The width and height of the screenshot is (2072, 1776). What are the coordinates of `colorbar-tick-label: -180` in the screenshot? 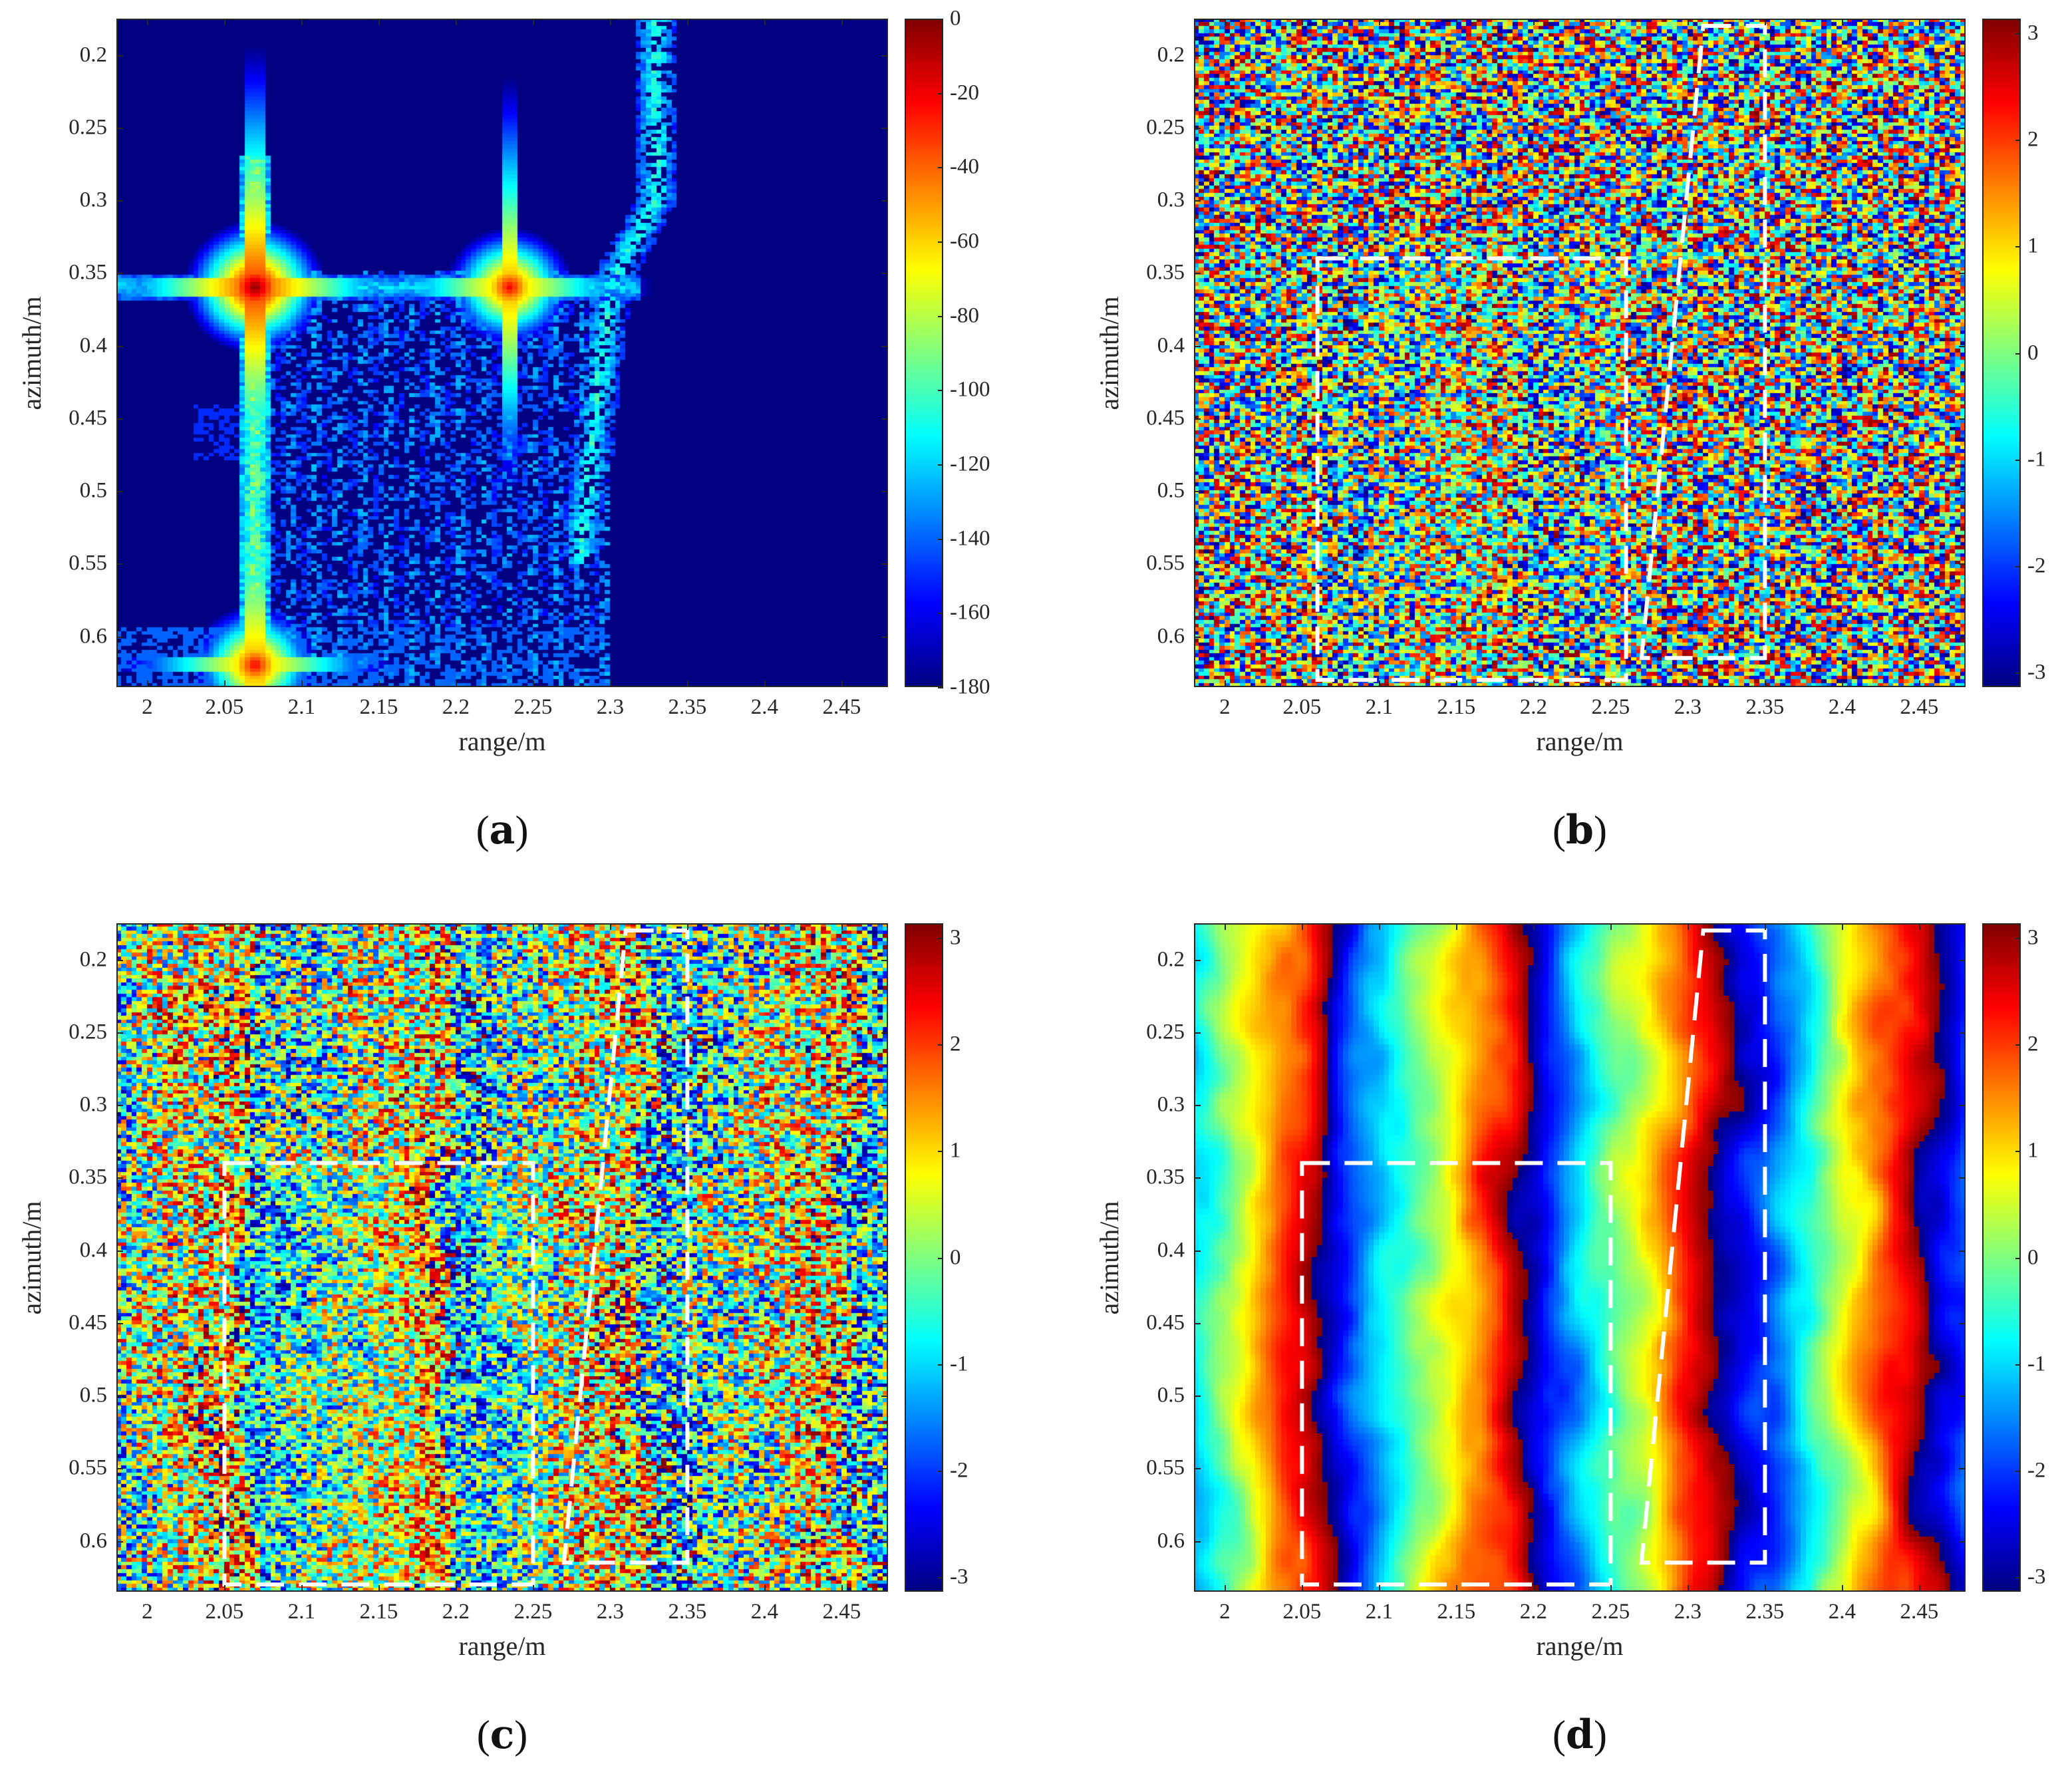 It's located at (970, 686).